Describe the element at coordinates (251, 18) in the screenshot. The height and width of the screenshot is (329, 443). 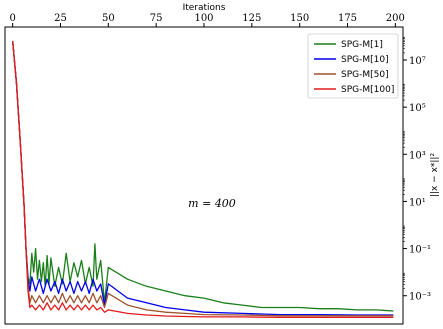
I see `x-tick-label: 125` at that location.